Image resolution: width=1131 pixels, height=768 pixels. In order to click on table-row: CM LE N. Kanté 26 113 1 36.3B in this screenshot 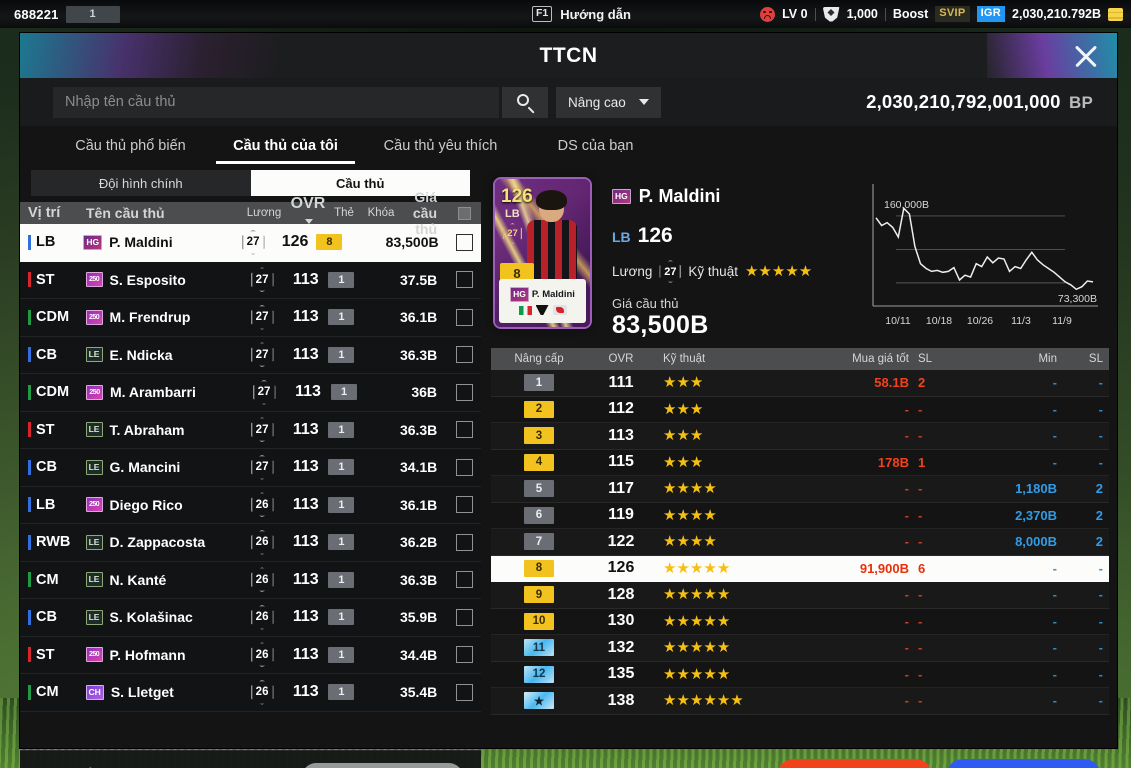, I will do `click(250, 580)`.